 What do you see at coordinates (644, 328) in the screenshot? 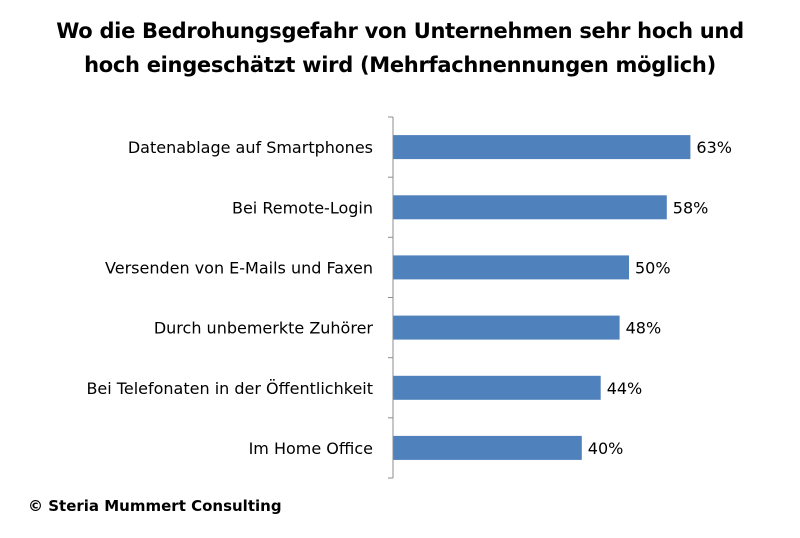
I see `value-label: 48%` at bounding box center [644, 328].